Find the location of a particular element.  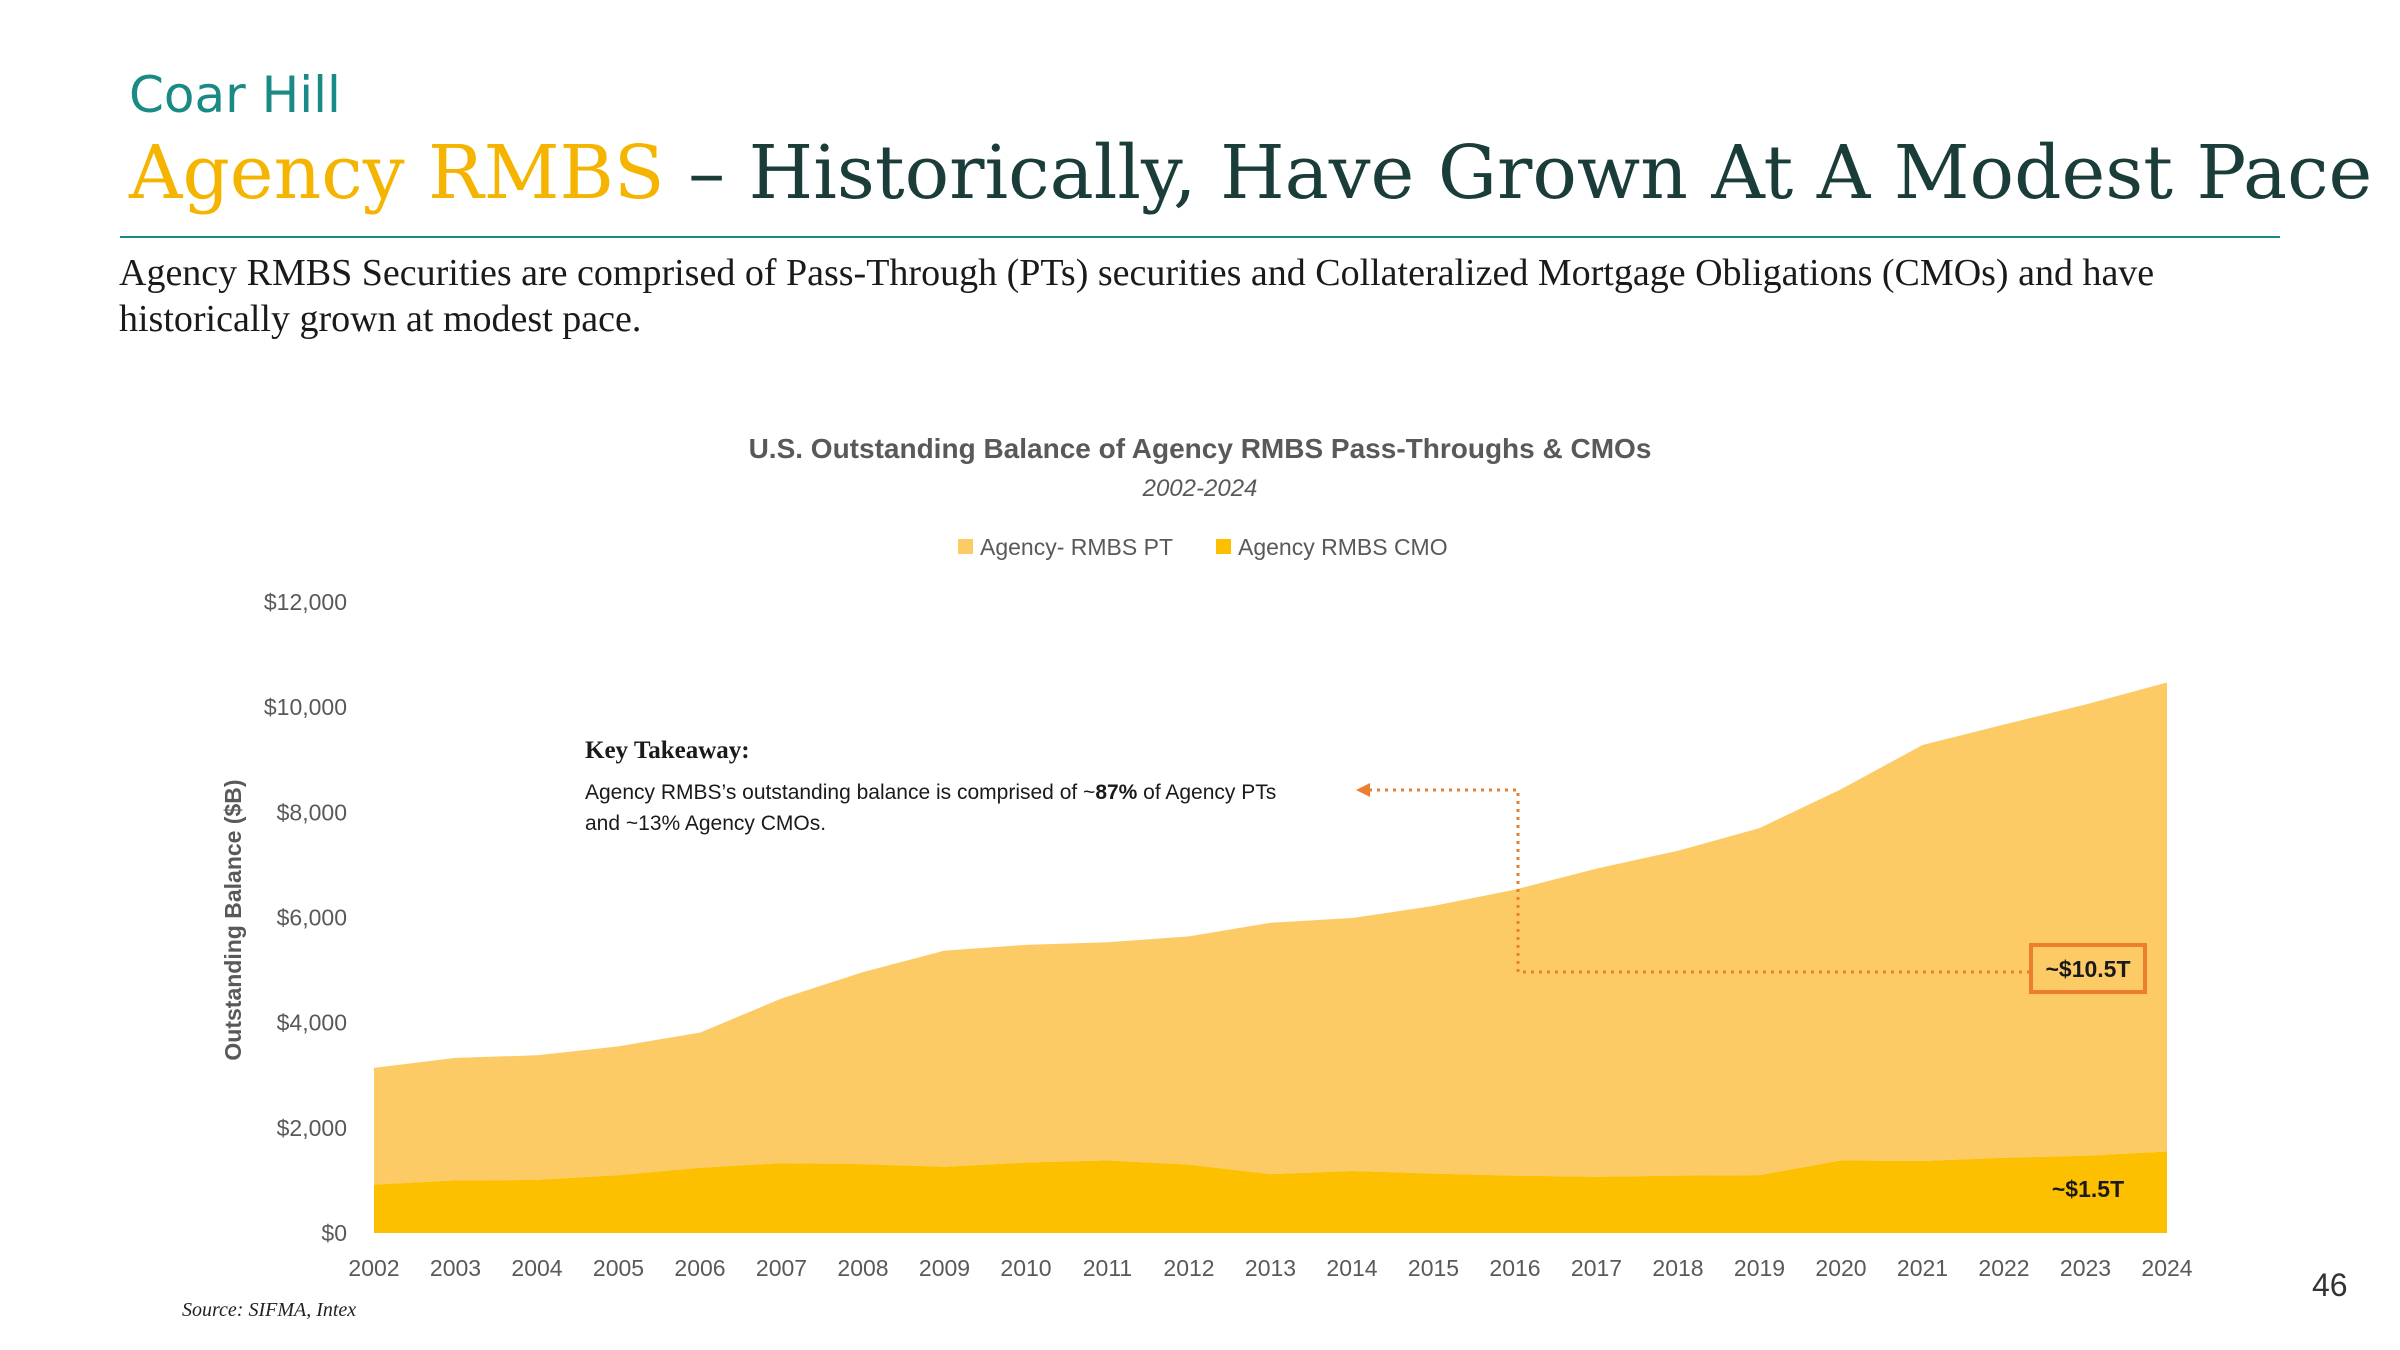

x-tick-label: 2021 is located at coordinates (1922, 1268).